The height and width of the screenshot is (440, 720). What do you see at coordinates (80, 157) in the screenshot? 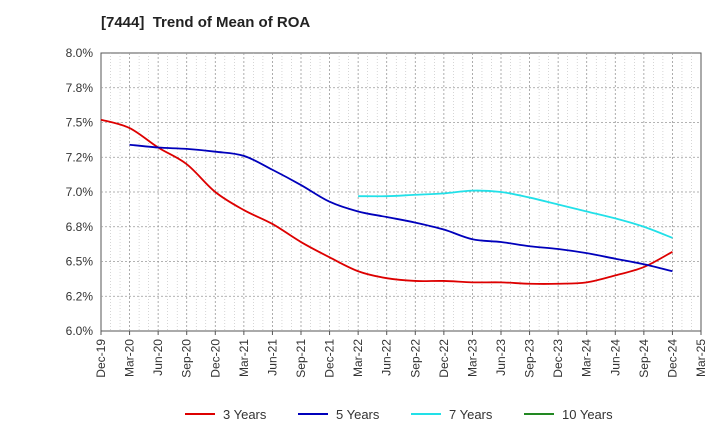
I see `y-tick-label: 7.2%` at bounding box center [80, 157].